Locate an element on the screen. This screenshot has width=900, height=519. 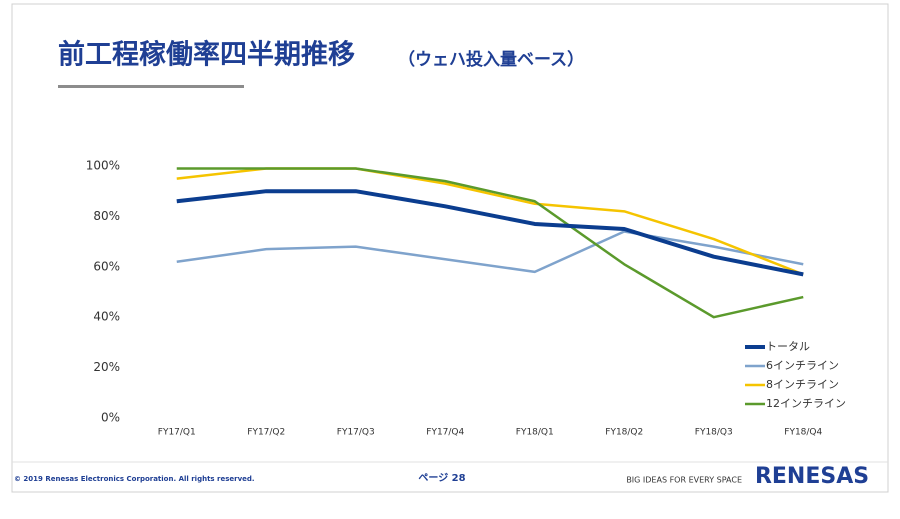
slide-title: 前工程稼働率四半期推移 is located at coordinates (206, 55).